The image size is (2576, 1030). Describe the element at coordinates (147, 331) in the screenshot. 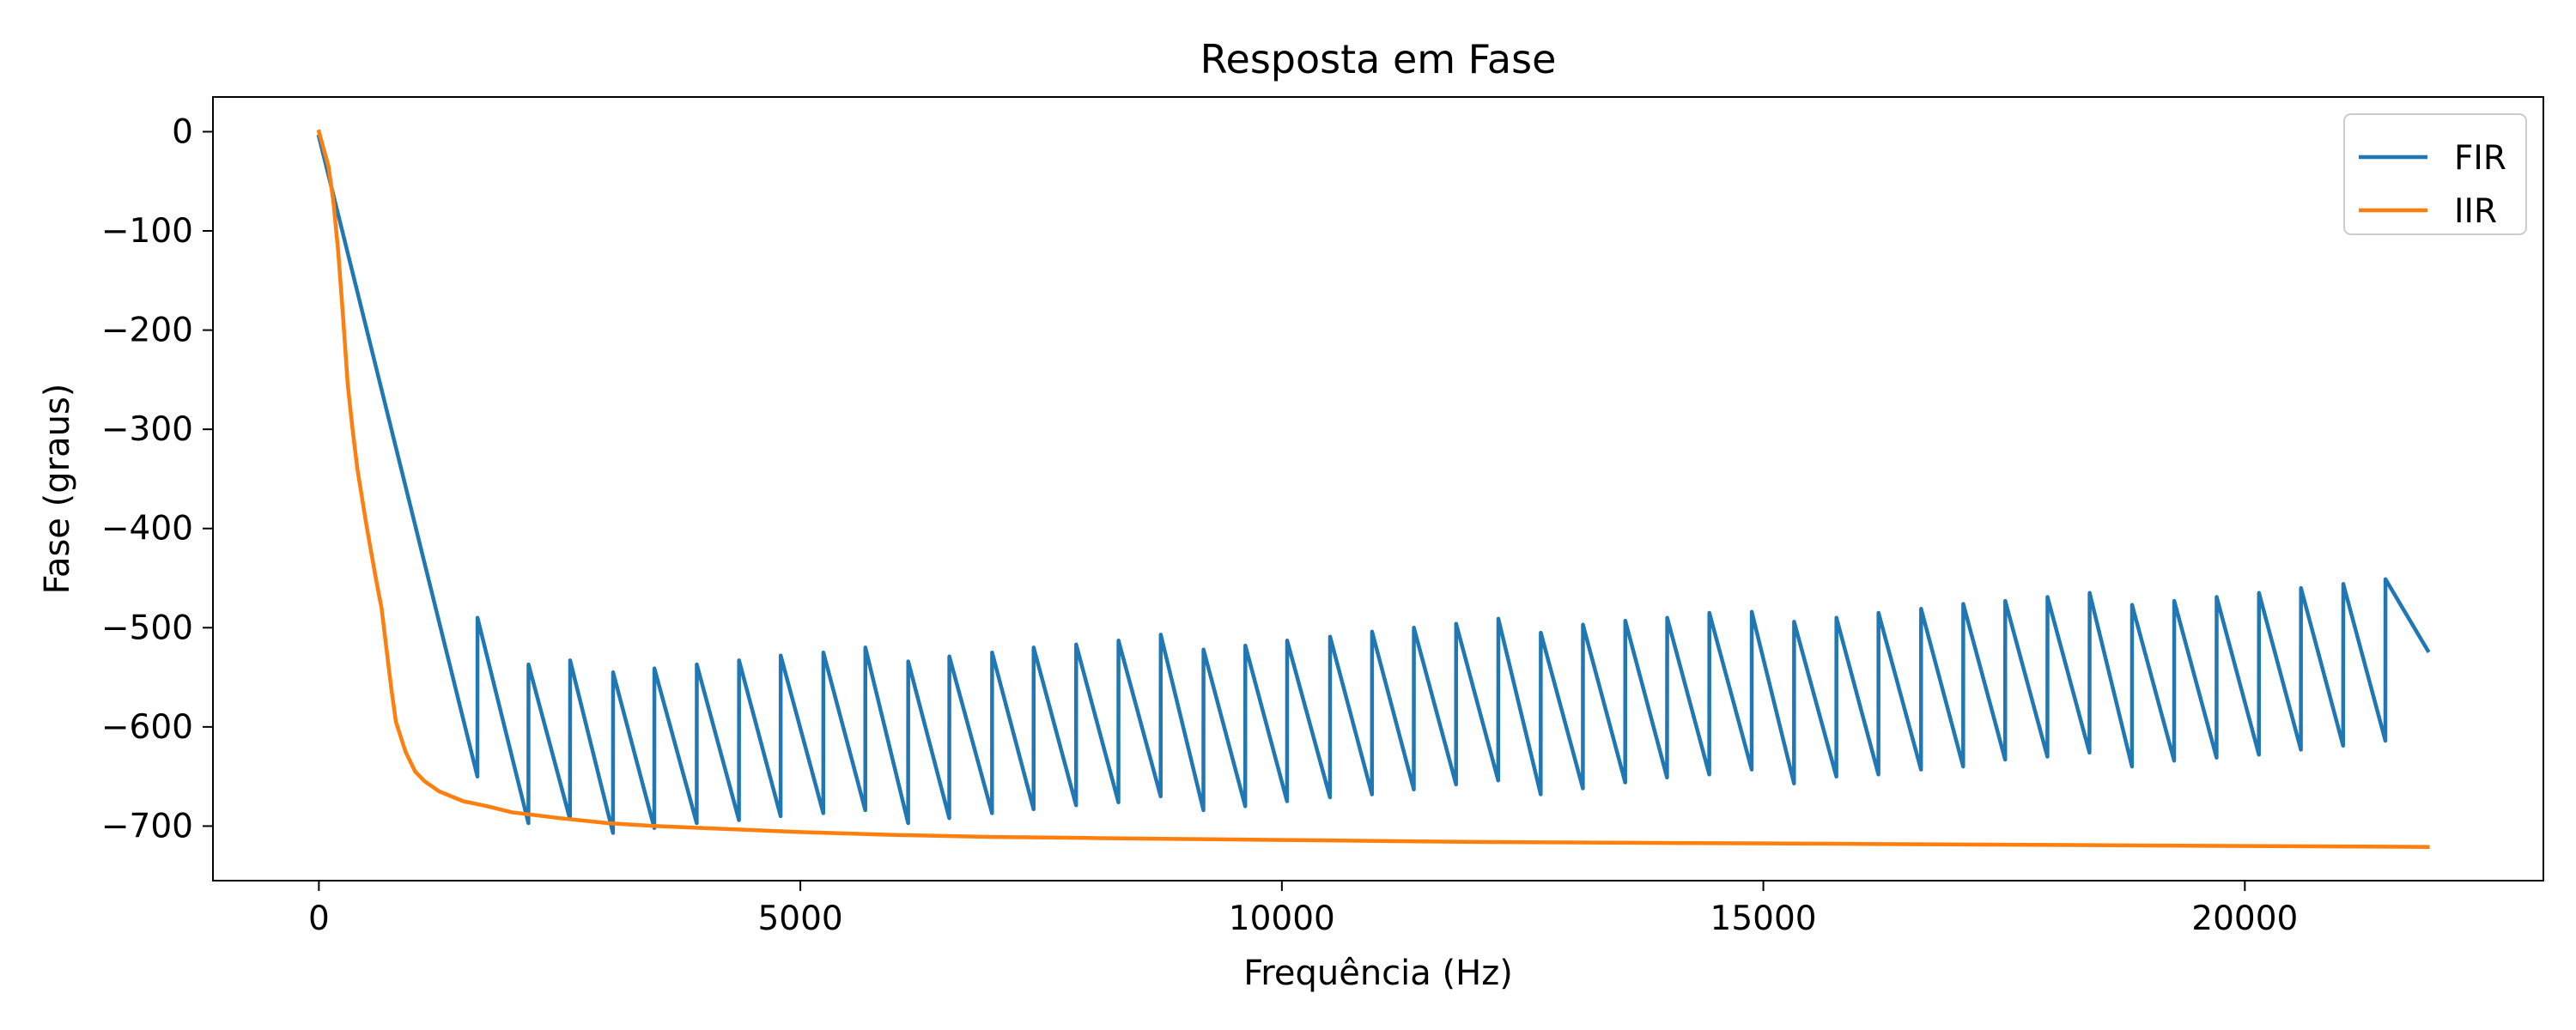

I see `y-tick-label: −200` at that location.